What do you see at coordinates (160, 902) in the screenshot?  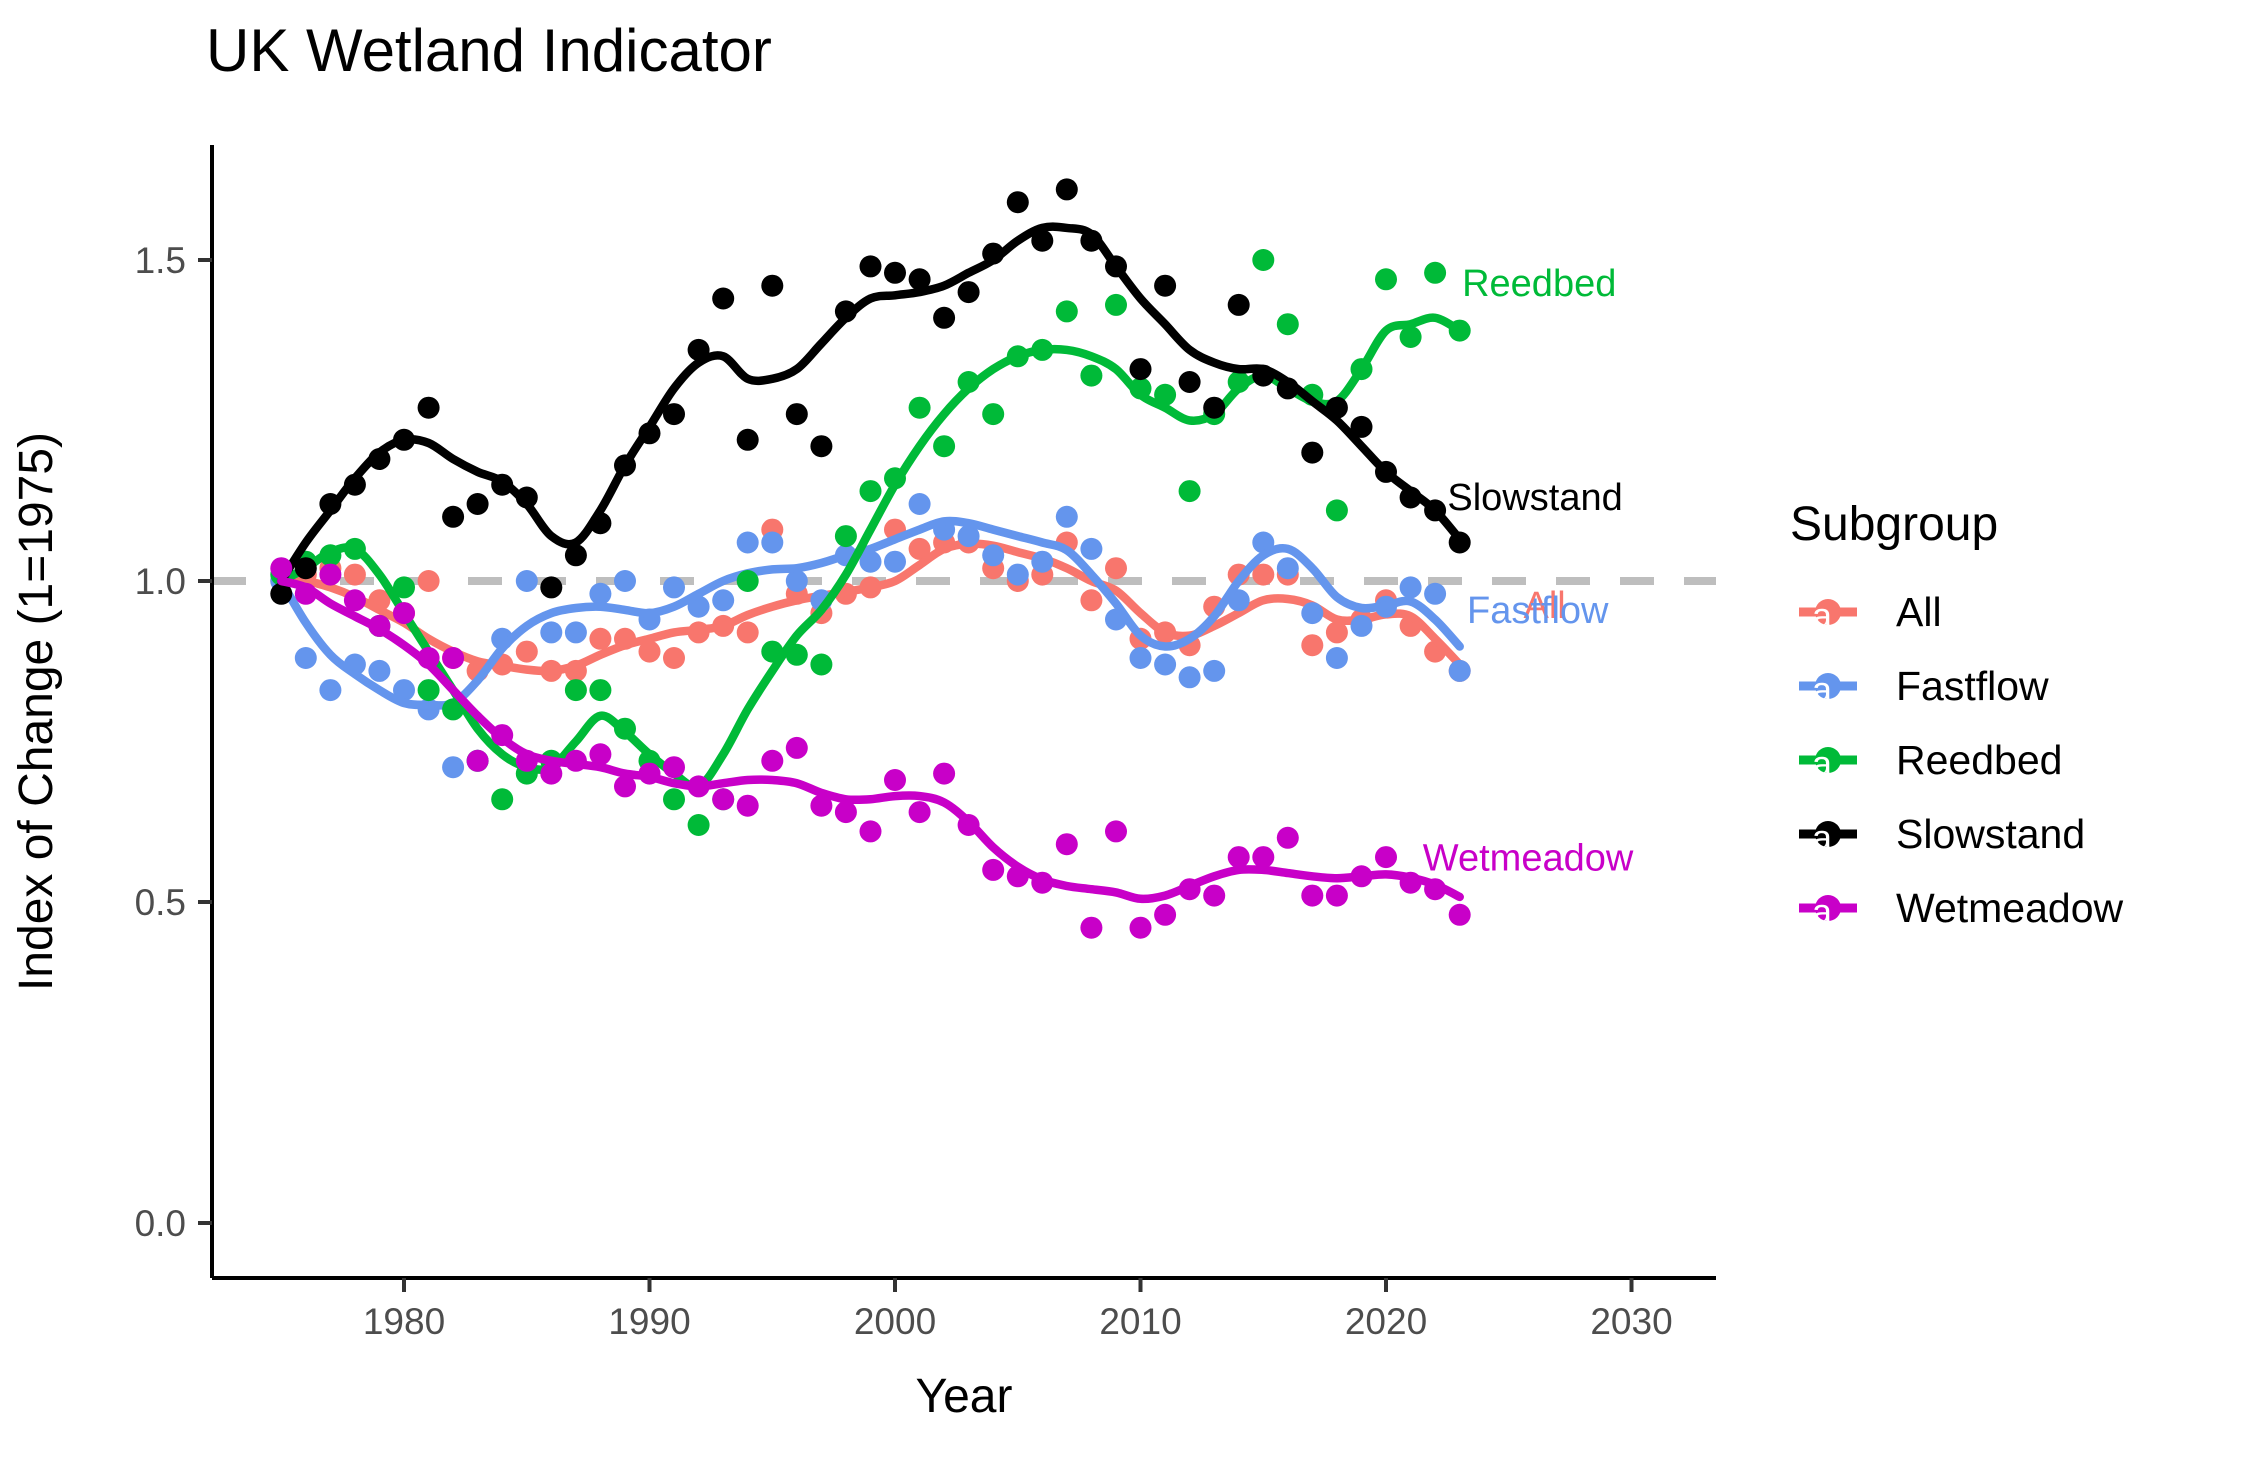 I see `y-tick-label: 0.5` at bounding box center [160, 902].